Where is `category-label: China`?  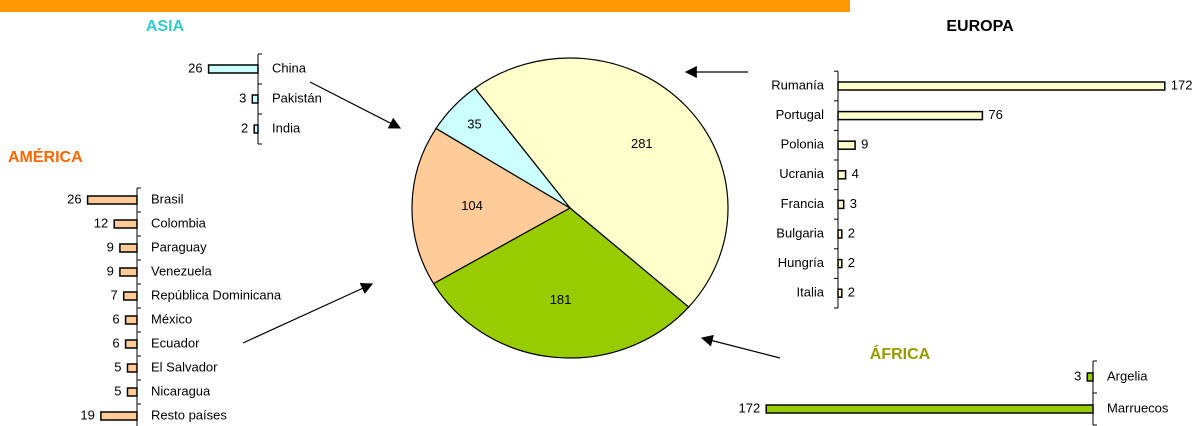 category-label: China is located at coordinates (289, 67).